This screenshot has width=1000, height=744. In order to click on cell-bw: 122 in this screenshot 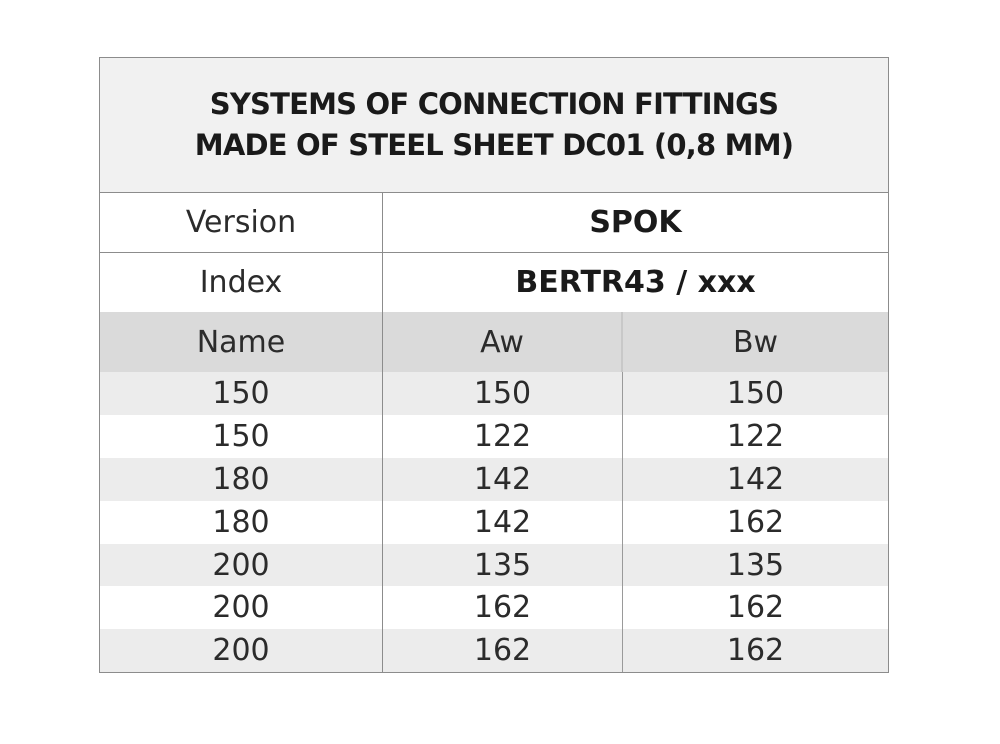, I will do `click(755, 436)`.